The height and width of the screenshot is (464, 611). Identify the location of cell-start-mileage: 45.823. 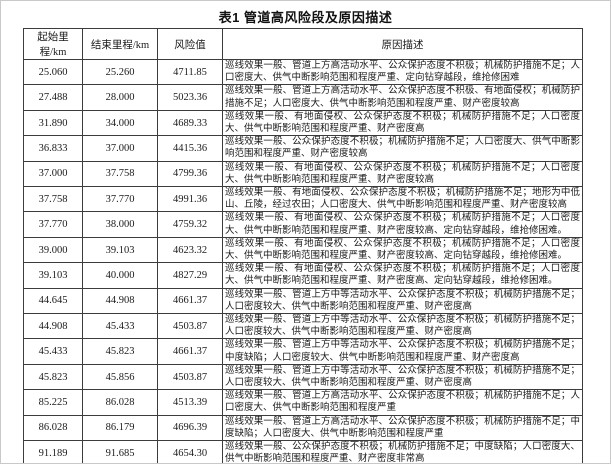
(53, 377).